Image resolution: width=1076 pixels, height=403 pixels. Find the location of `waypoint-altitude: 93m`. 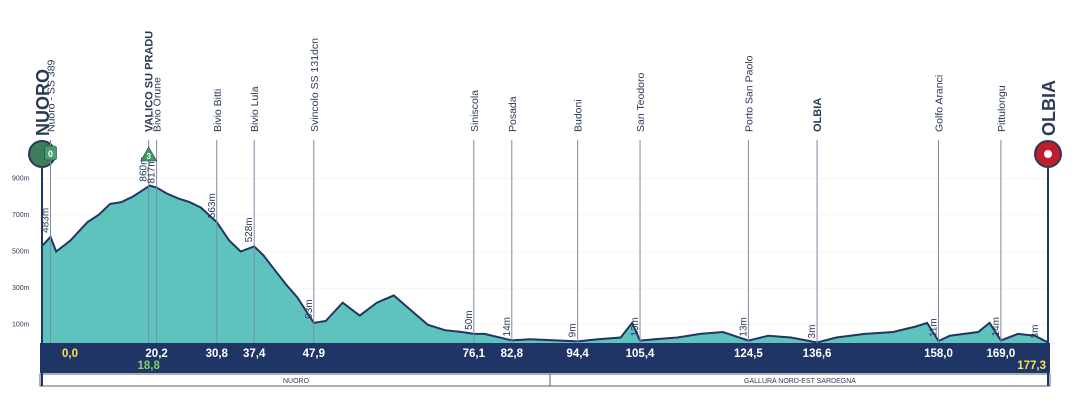

waypoint-altitude: 93m is located at coordinates (309, 308).